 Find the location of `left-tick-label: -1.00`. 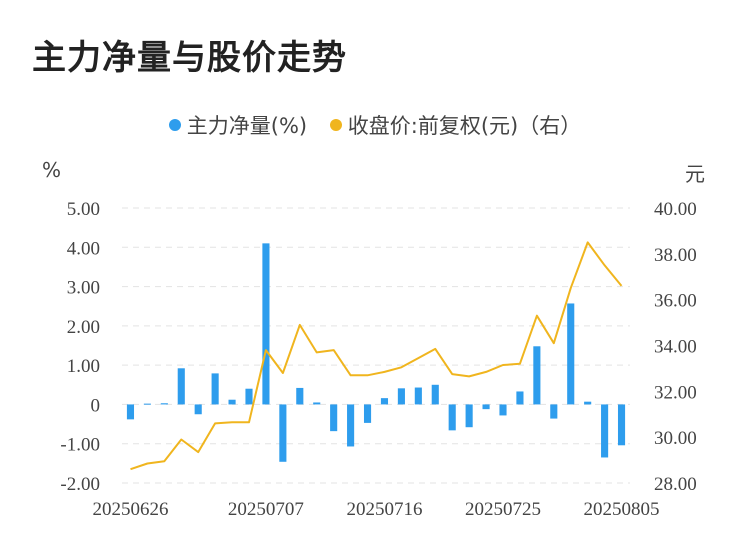

left-tick-label: -1.00 is located at coordinates (80, 445).